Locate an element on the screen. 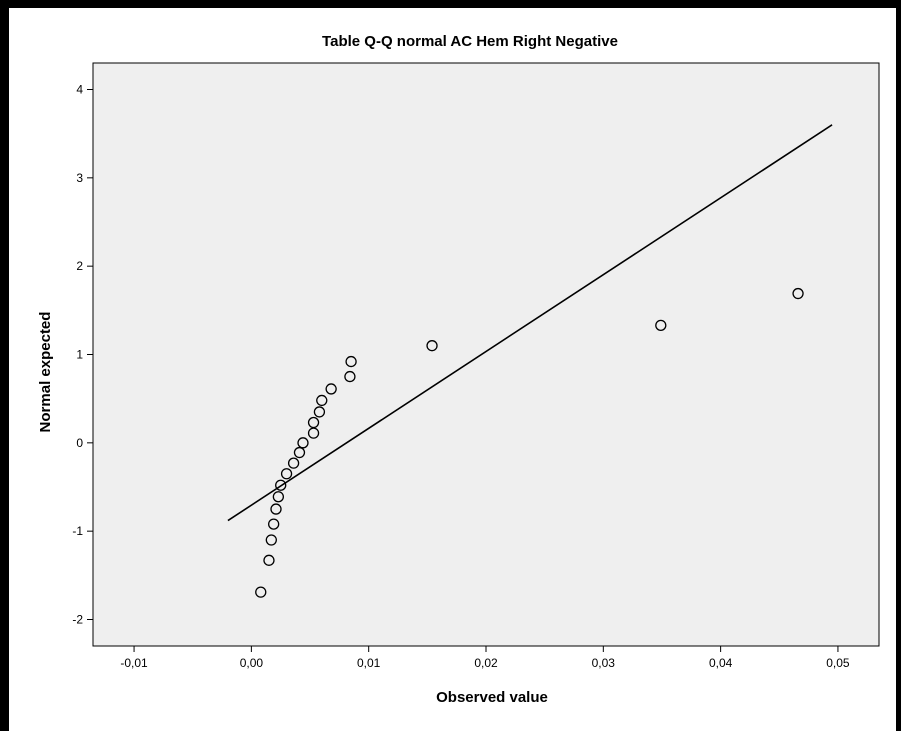 This screenshot has height=731, width=901. y-tick-label: 1 is located at coordinates (79, 355).